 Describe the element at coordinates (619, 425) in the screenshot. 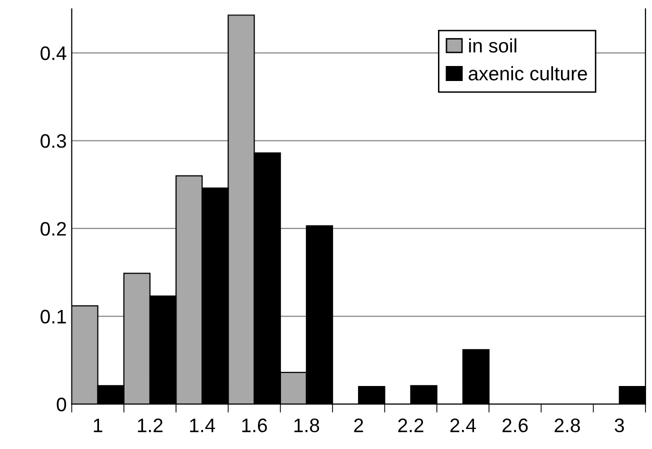

I see `x-tick-label: 3` at that location.